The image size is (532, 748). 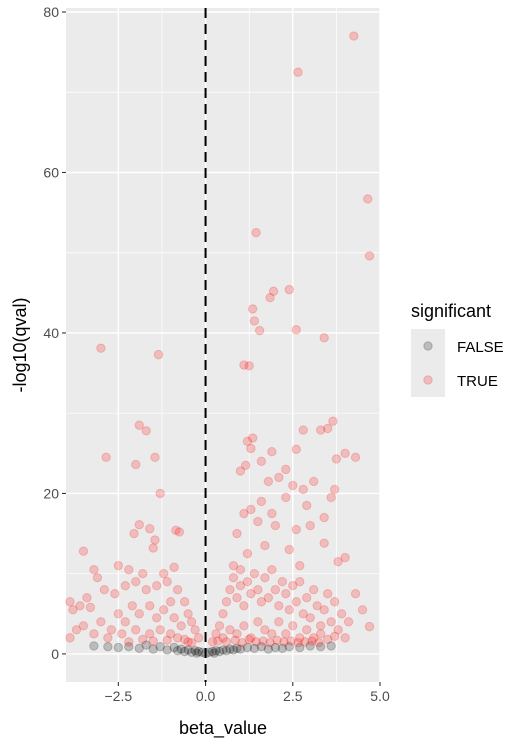 I want to click on legend-key-false, so click(x=428, y=346).